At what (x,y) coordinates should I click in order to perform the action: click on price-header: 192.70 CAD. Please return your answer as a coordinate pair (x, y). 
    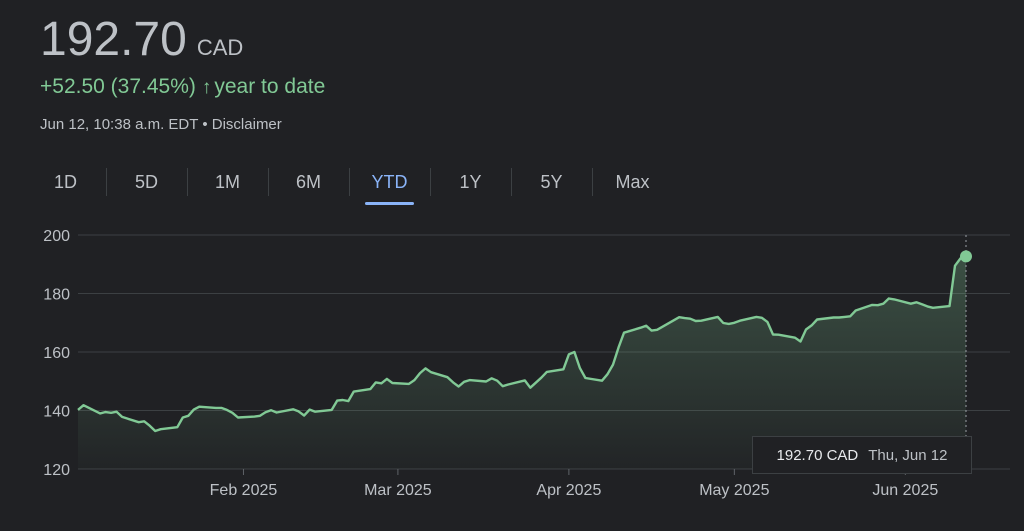
    Looking at the image, I should click on (141, 39).